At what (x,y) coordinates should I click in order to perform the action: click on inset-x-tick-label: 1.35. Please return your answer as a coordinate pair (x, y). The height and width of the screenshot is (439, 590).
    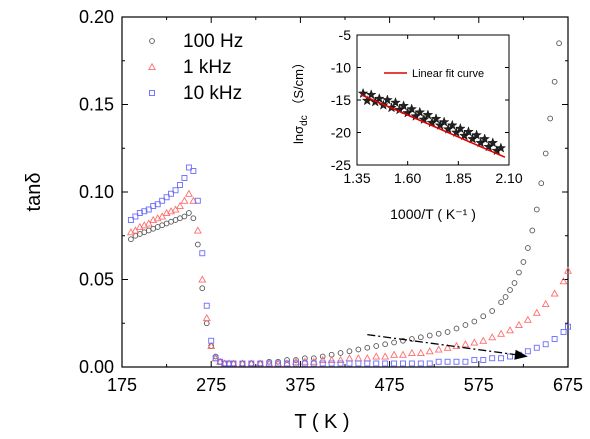
    Looking at the image, I should click on (356, 178).